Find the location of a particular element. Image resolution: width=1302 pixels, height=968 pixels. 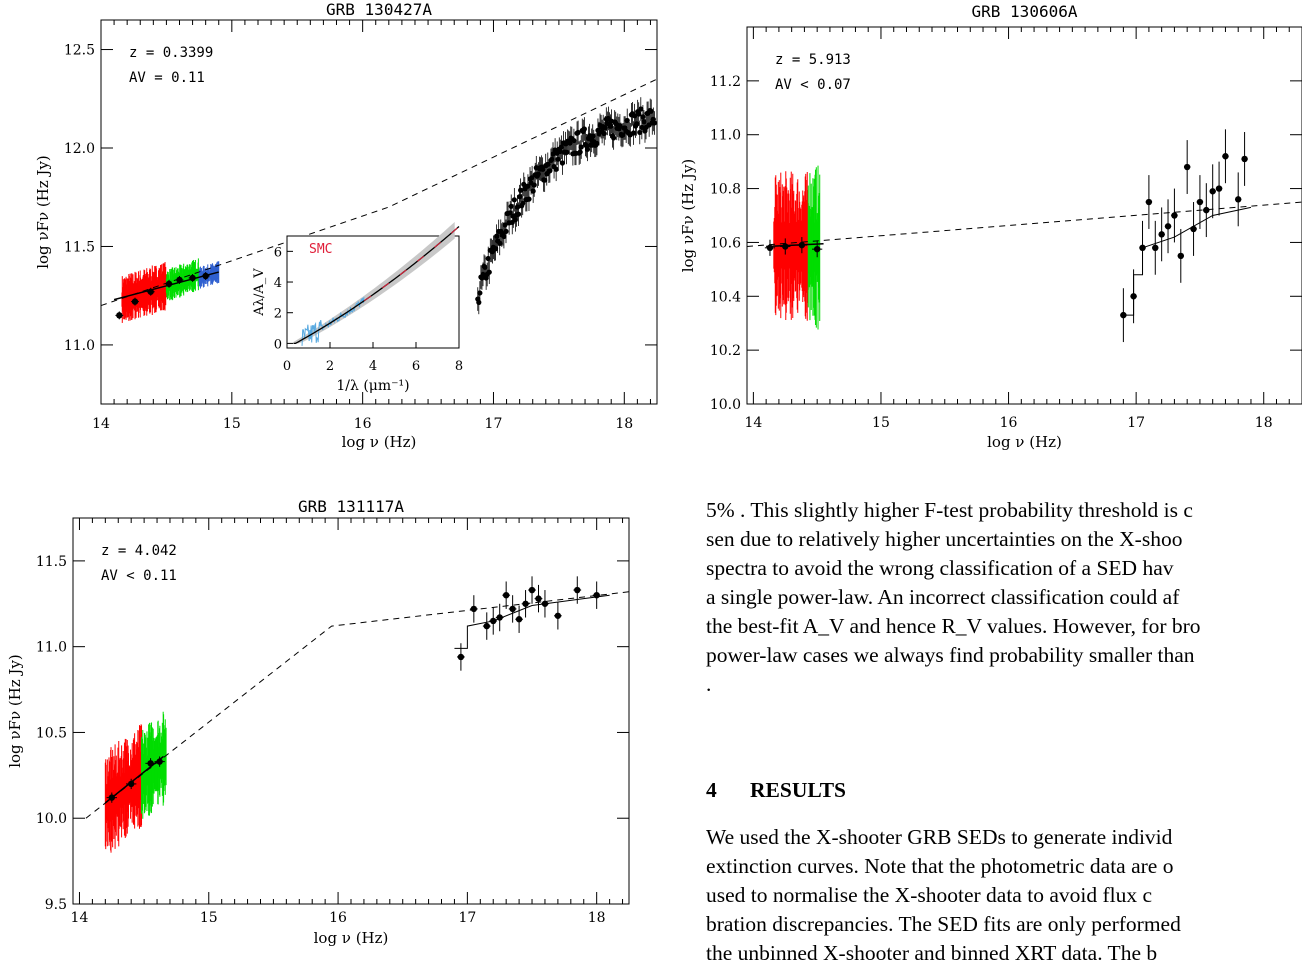

inset-x-tick-label: 4 is located at coordinates (373, 366).